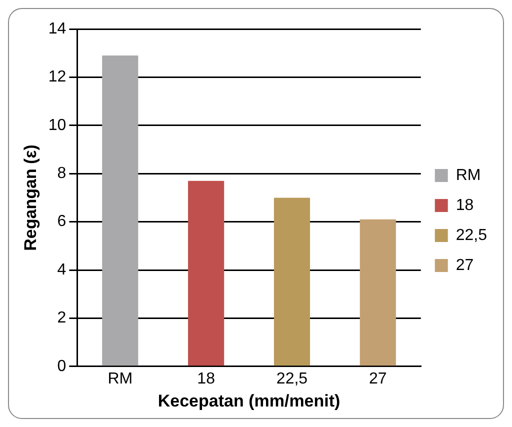  What do you see at coordinates (206, 379) in the screenshot?
I see `x-tick-label: 18` at bounding box center [206, 379].